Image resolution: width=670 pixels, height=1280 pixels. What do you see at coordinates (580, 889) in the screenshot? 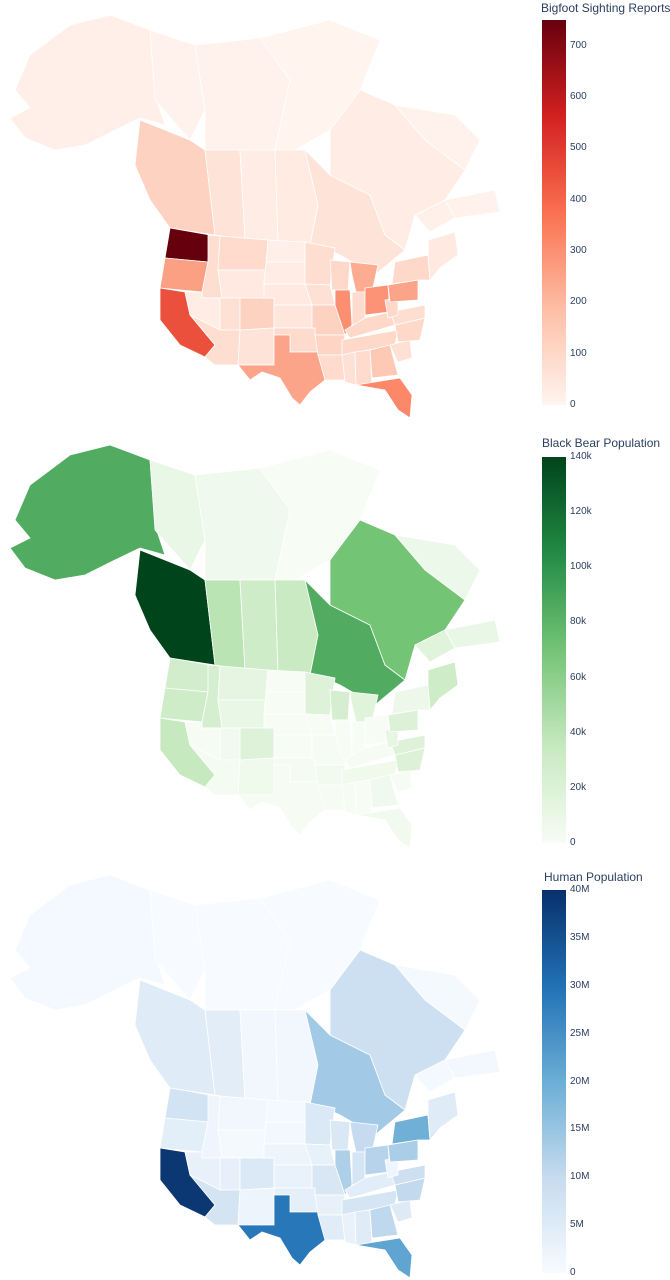
I see `colorbar-tick-label: 40M` at bounding box center [580, 889].